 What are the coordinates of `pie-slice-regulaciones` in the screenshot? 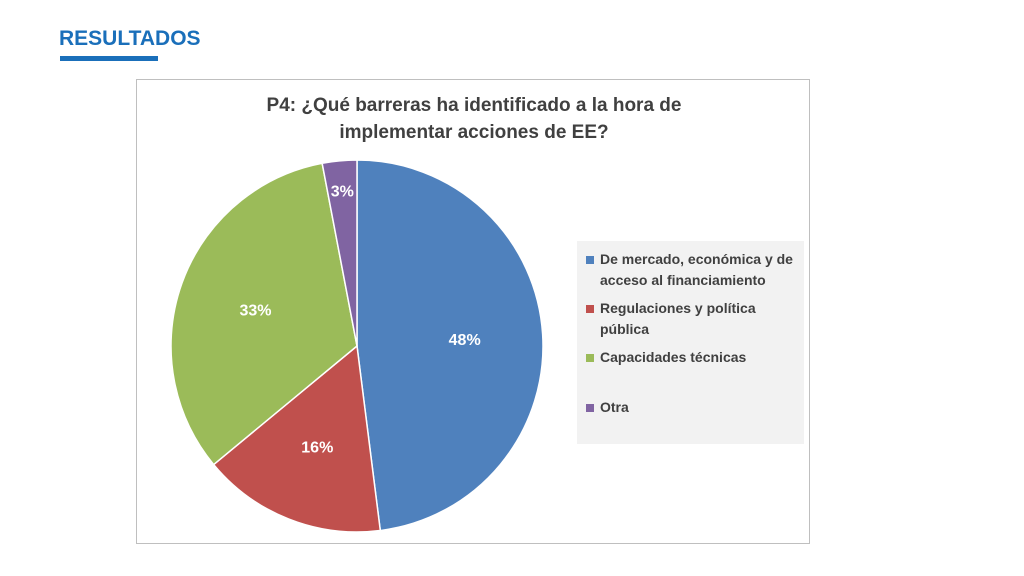 It's located at (297, 438).